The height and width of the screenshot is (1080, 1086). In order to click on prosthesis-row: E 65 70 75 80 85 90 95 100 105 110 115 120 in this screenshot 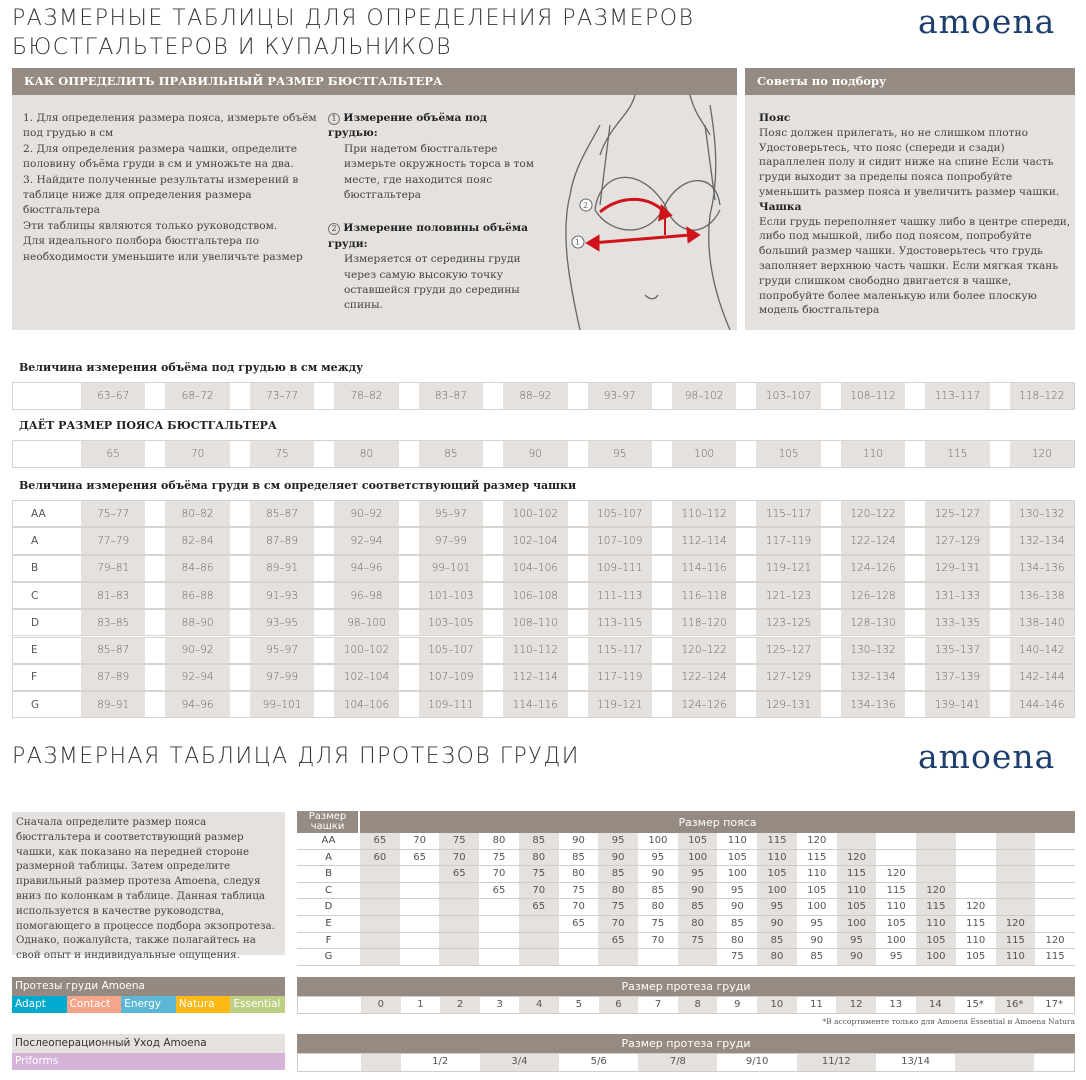, I will do `click(686, 924)`.